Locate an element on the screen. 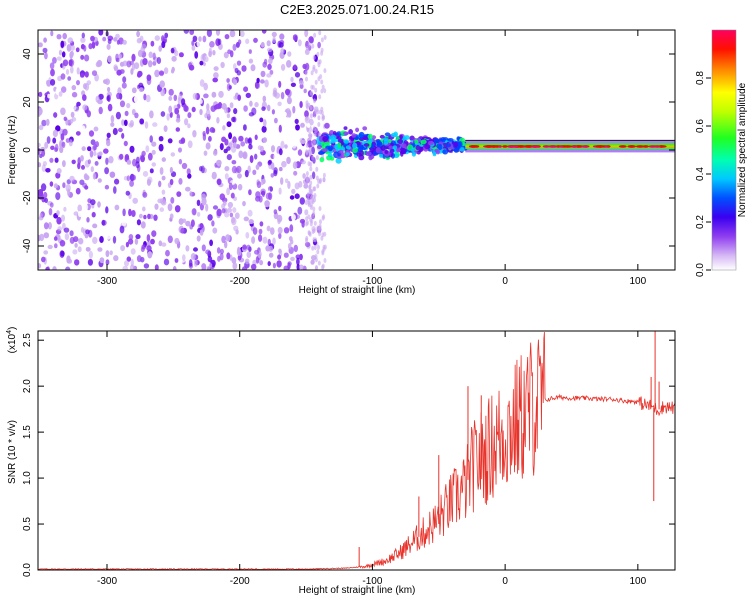  x-tick-label: -200 is located at coordinates (240, 281).